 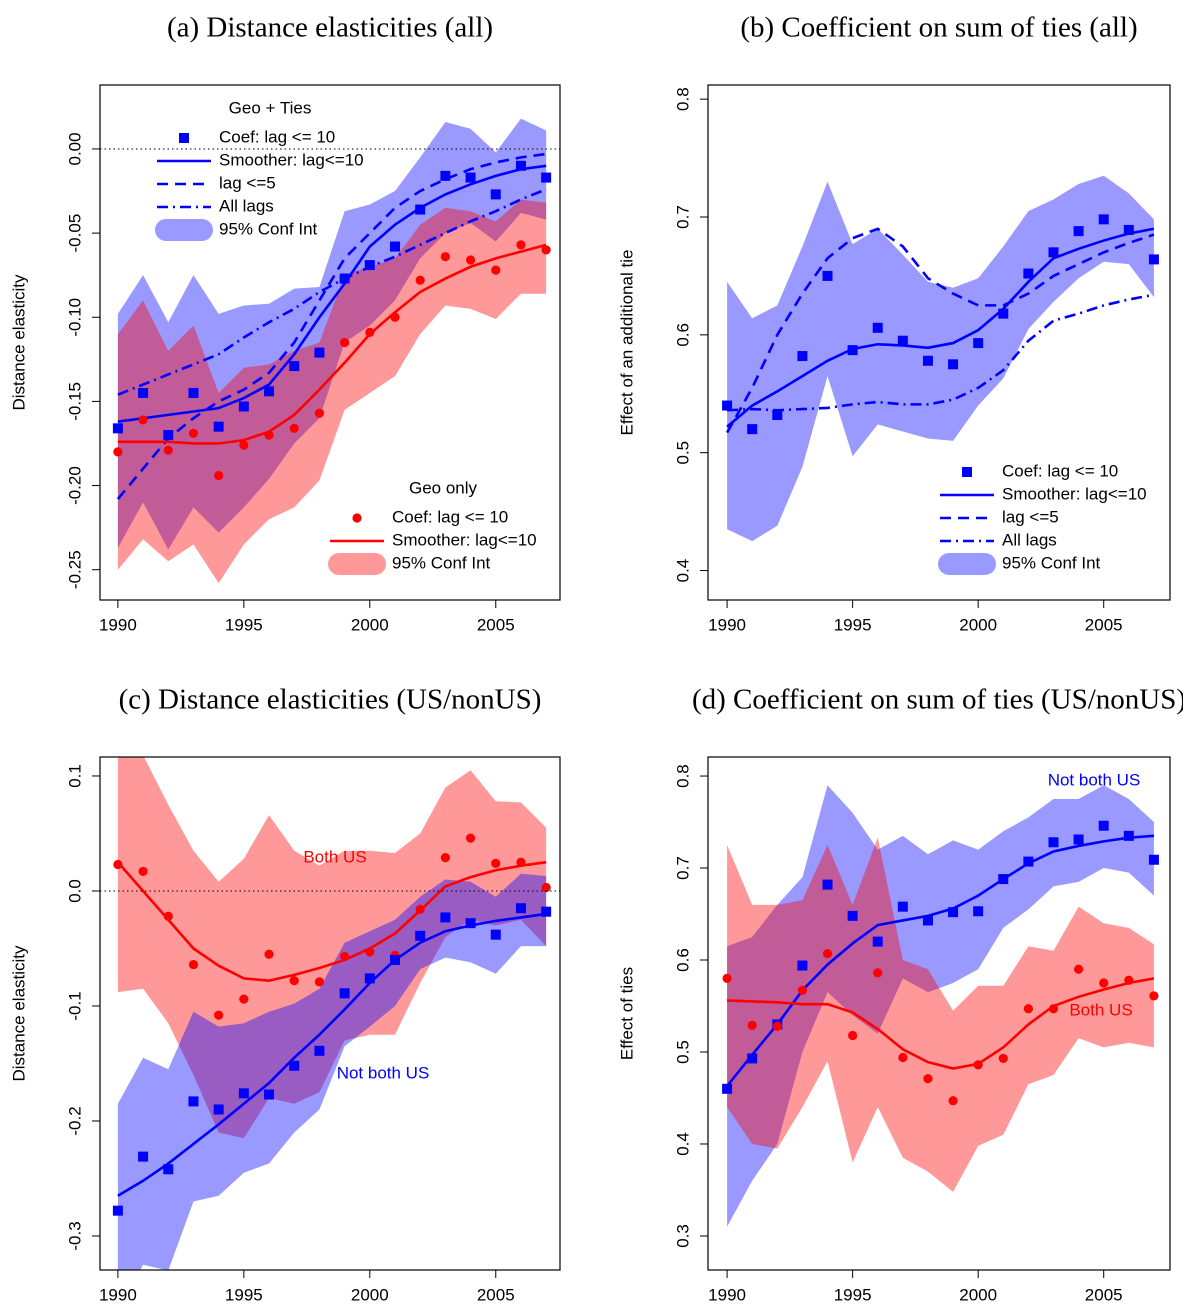 What do you see at coordinates (330, 700) in the screenshot?
I see `chart-title: (c) Distance elasticities (US/nonUS)` at bounding box center [330, 700].